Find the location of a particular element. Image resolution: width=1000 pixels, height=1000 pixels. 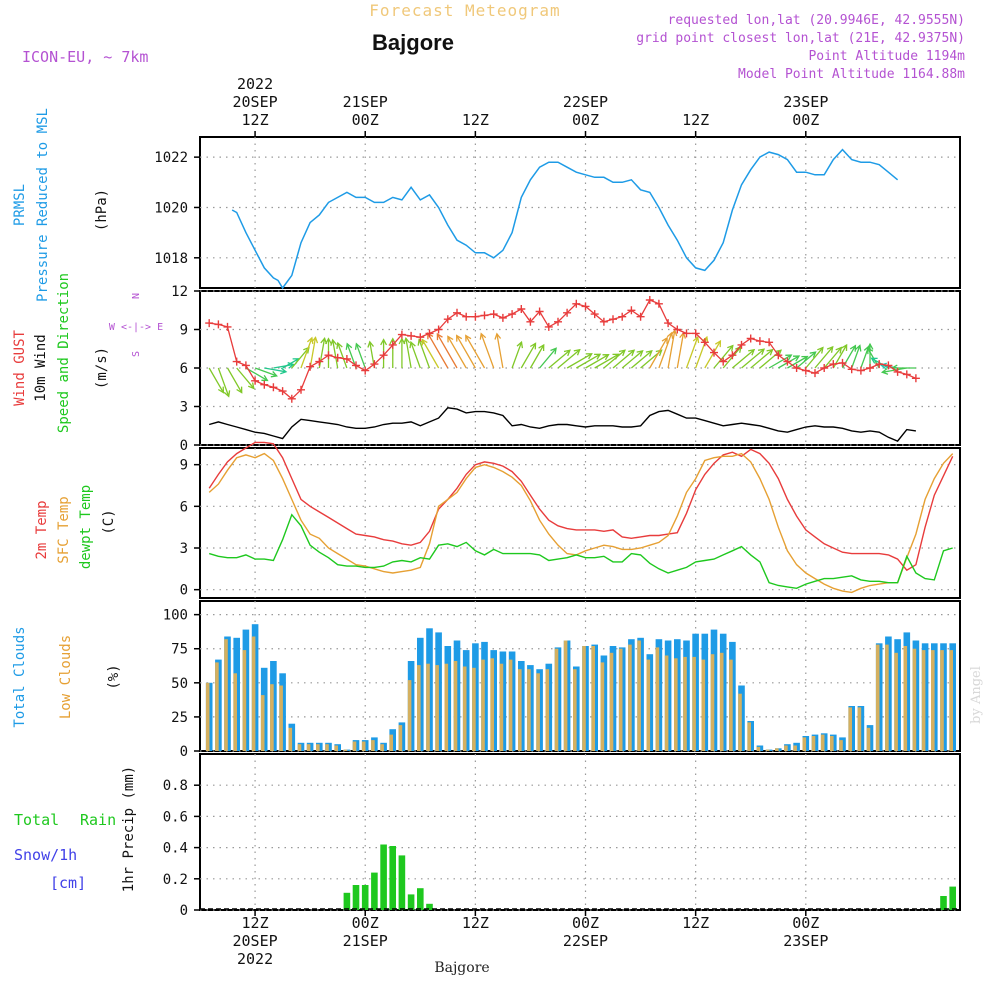

y-tick-label: 0 is located at coordinates (184, 591).